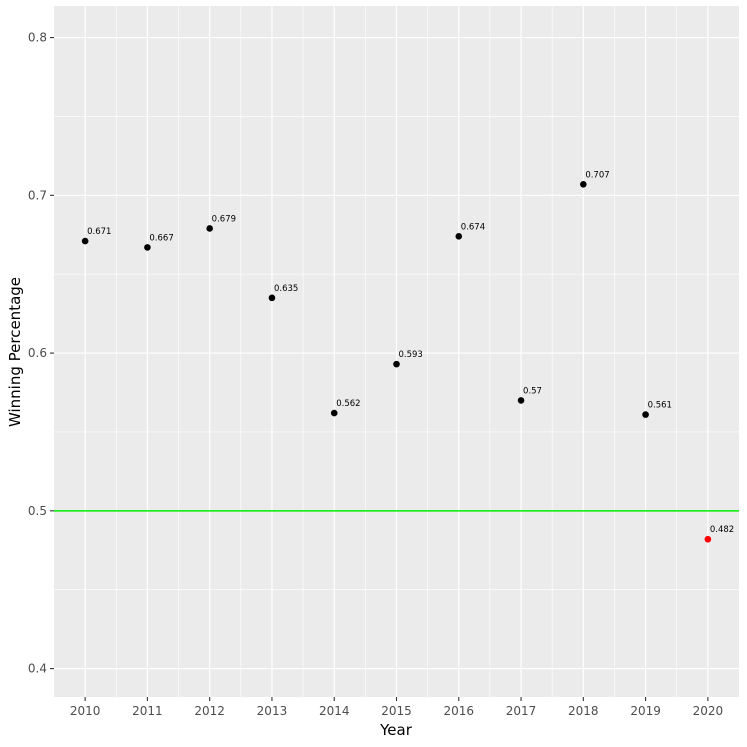  I want to click on x-tick-label: 2015, so click(396, 711).